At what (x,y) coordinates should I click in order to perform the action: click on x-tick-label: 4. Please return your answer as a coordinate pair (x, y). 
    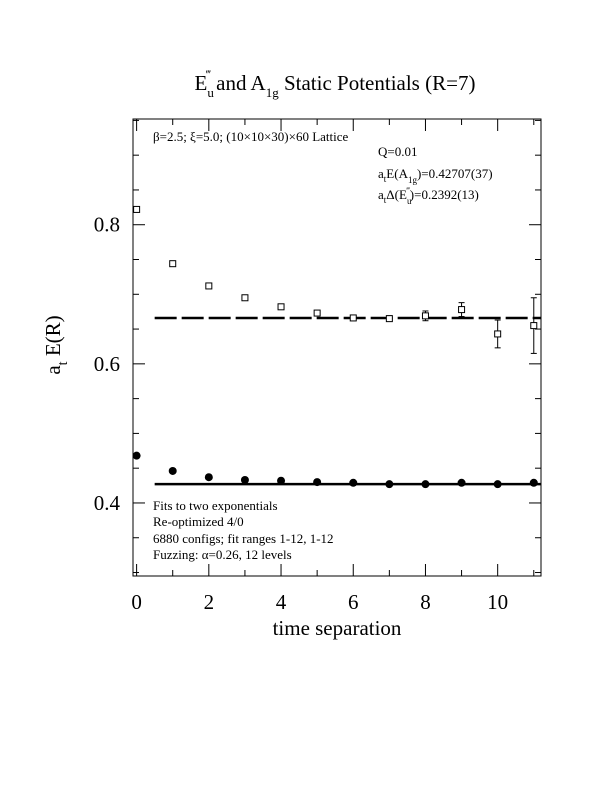
    Looking at the image, I should click on (281, 602).